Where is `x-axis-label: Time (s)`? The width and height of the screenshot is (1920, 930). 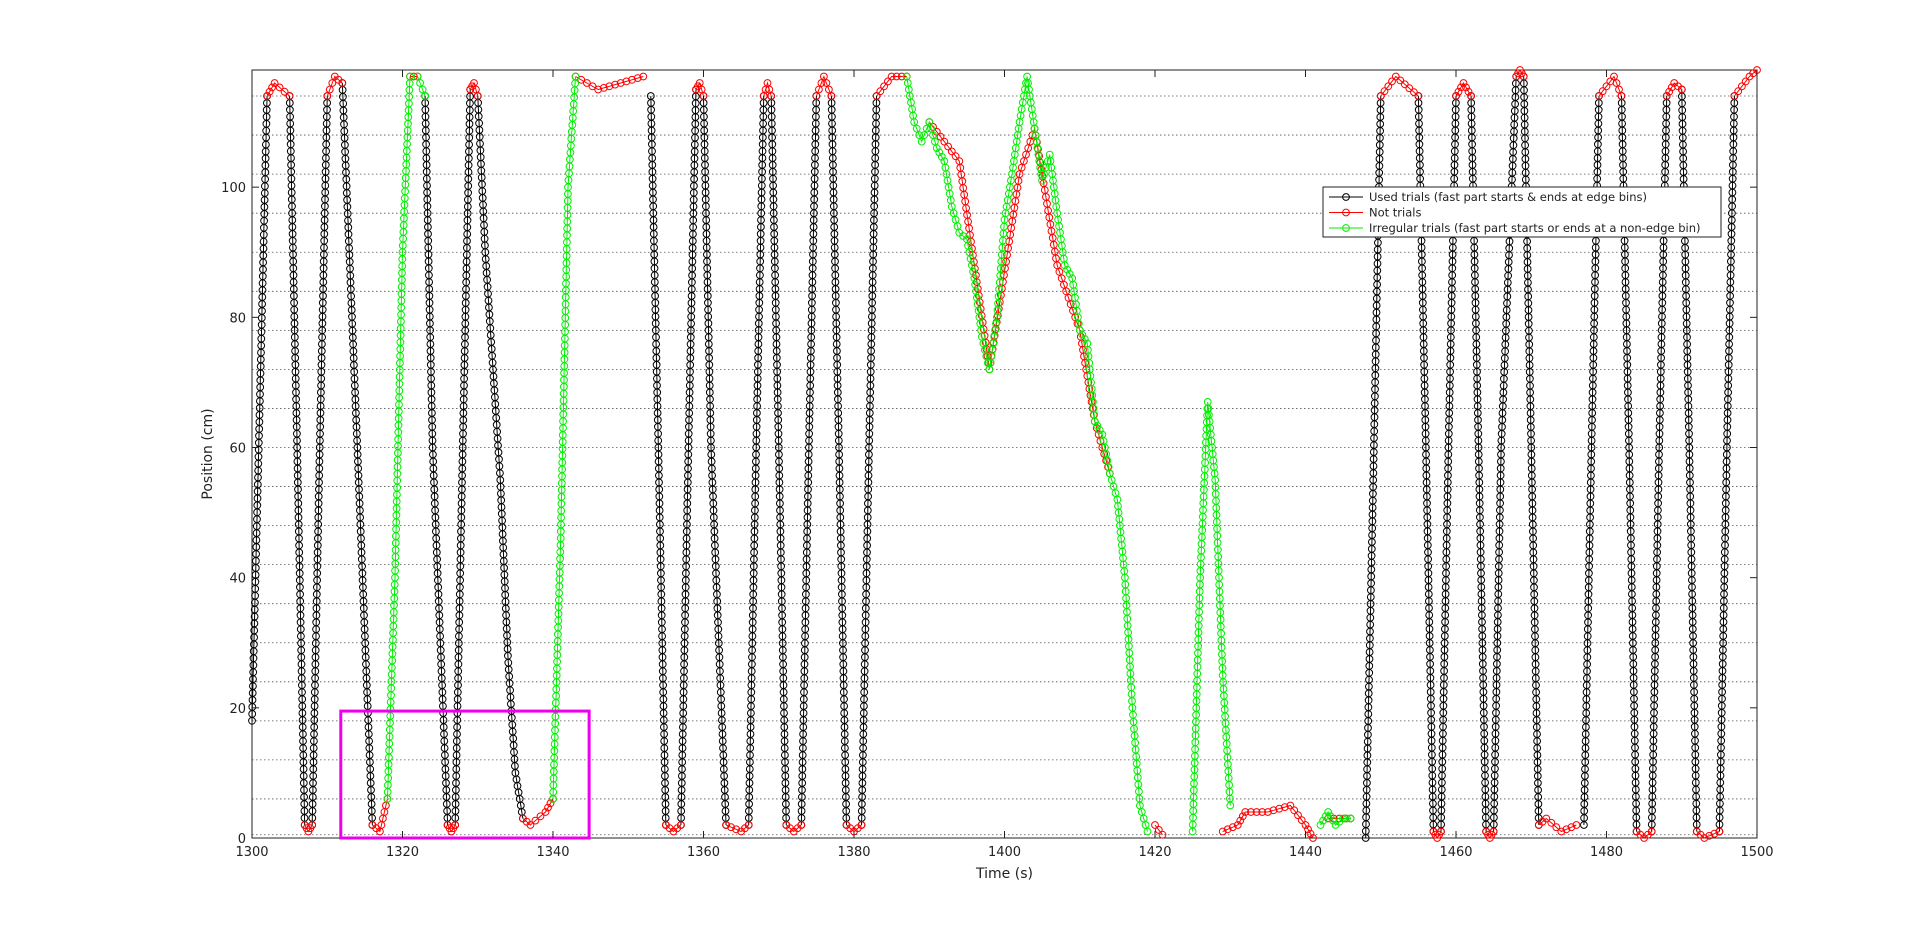
x-axis-label: Time (s) is located at coordinates (1004, 874).